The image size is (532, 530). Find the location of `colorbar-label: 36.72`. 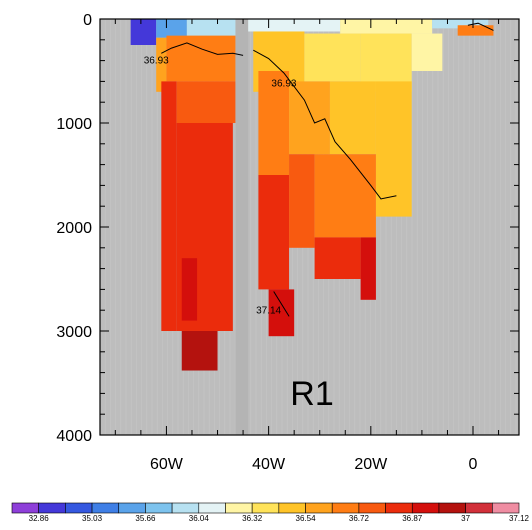

colorbar-label: 36.72 is located at coordinates (359, 518).